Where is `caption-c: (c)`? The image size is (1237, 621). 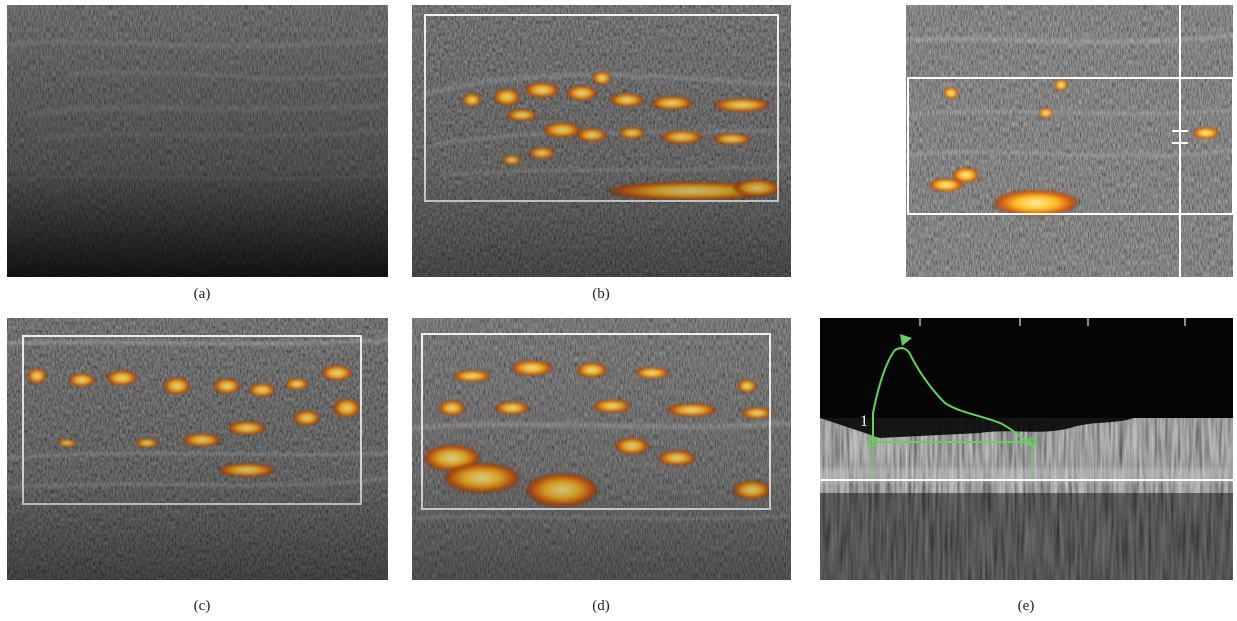
caption-c: (c) is located at coordinates (202, 606).